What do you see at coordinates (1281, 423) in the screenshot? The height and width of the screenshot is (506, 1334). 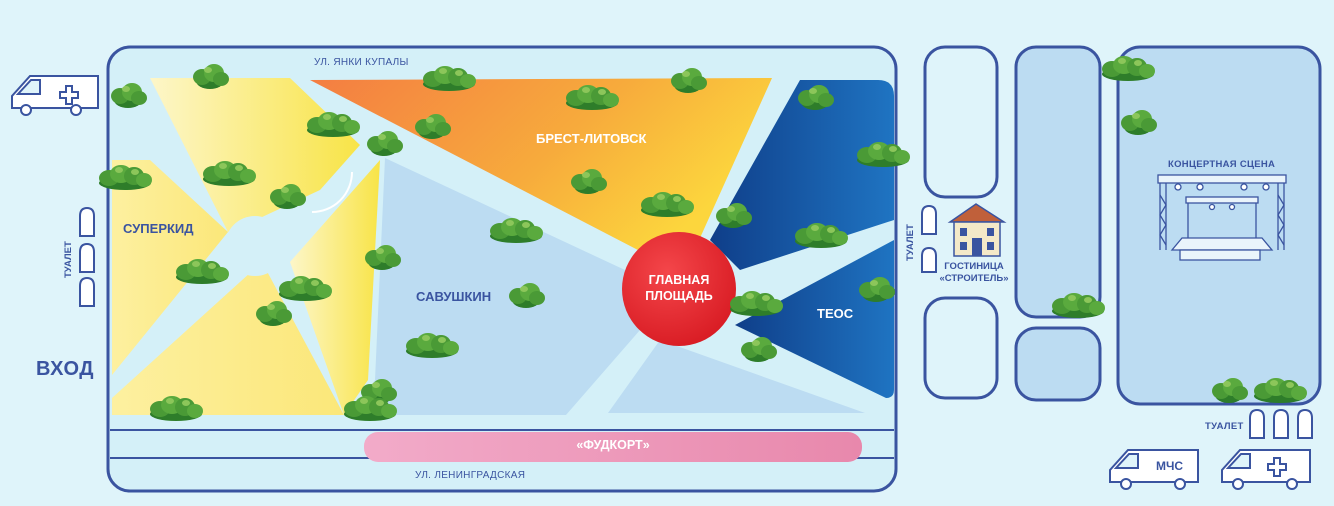 I see `toilet-icon-group-right` at bounding box center [1281, 423].